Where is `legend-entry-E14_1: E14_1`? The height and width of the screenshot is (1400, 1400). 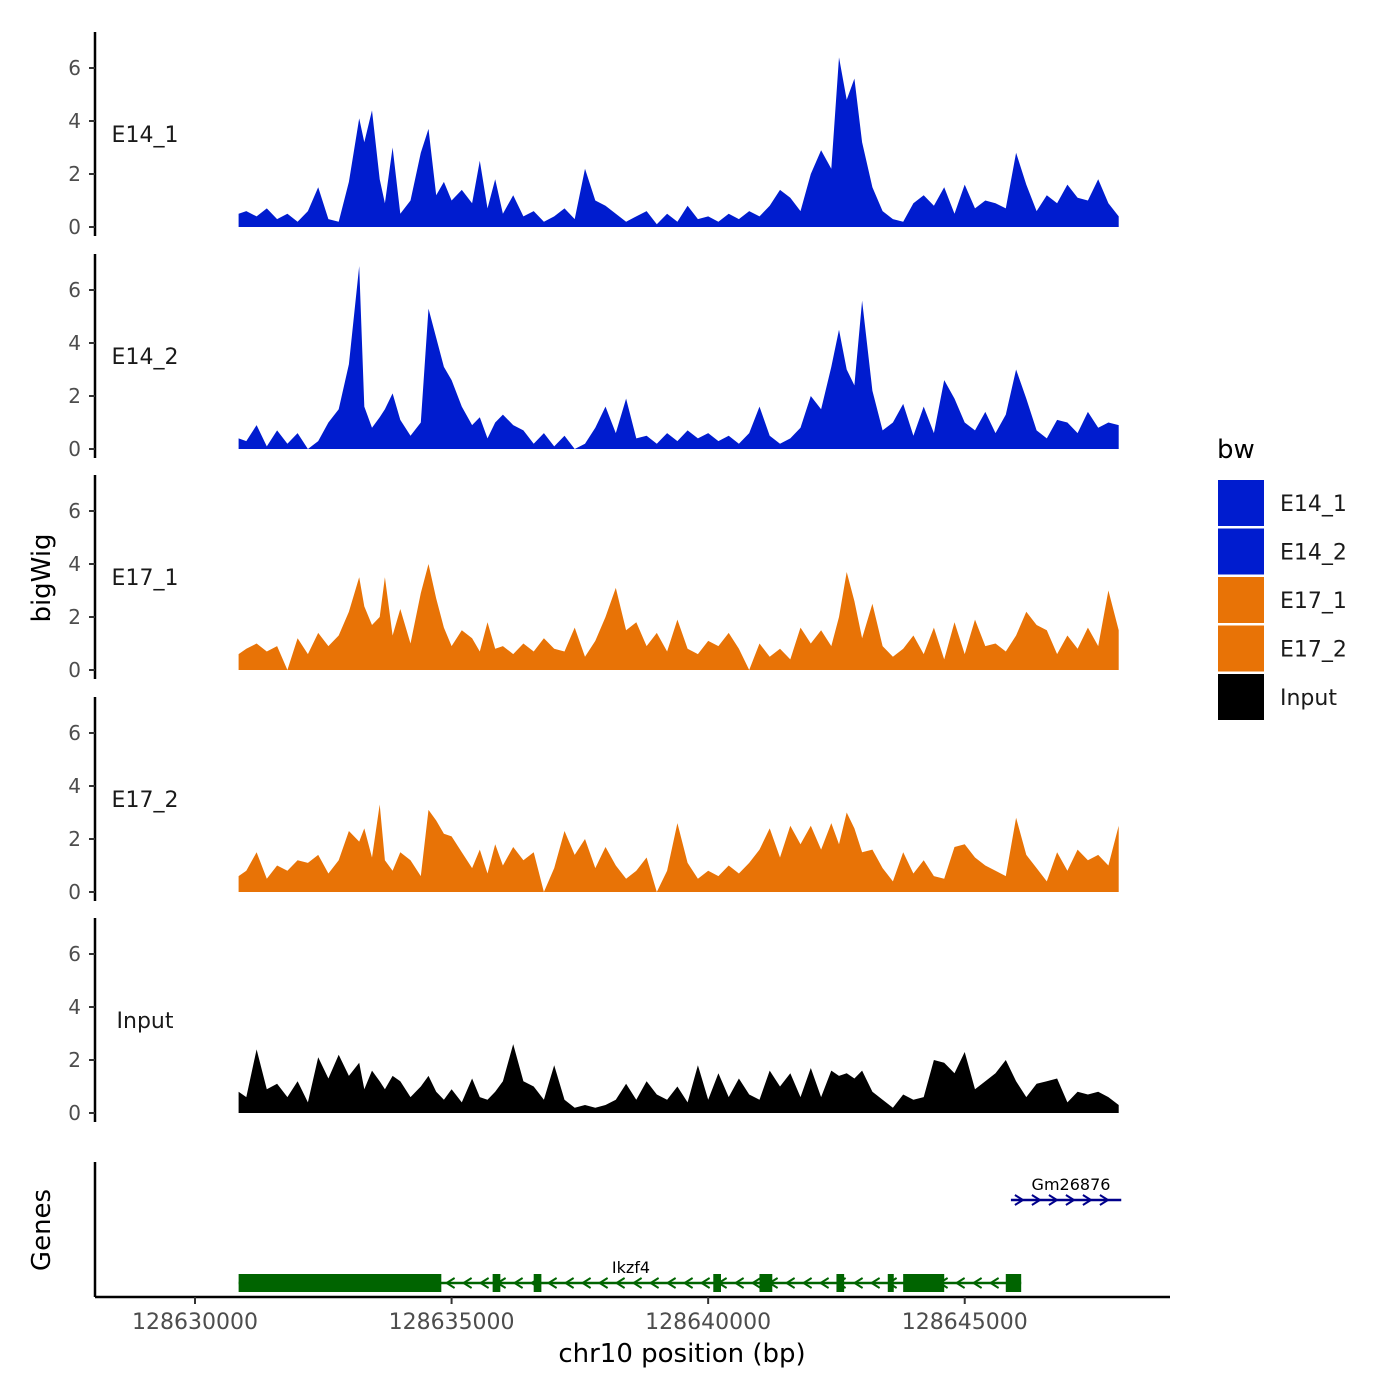 legend-entry-E14_1: E14_1 is located at coordinates (1282, 503).